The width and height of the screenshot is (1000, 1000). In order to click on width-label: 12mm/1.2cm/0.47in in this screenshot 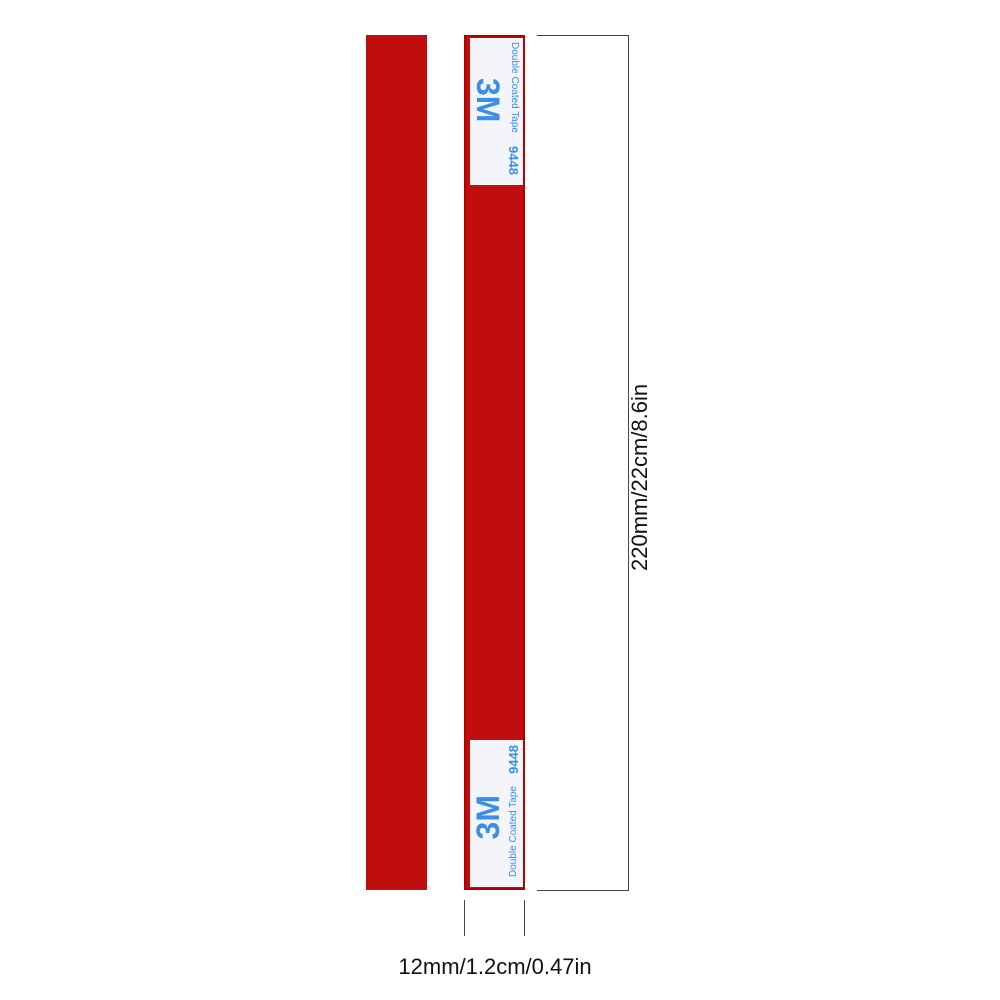, I will do `click(495, 966)`.